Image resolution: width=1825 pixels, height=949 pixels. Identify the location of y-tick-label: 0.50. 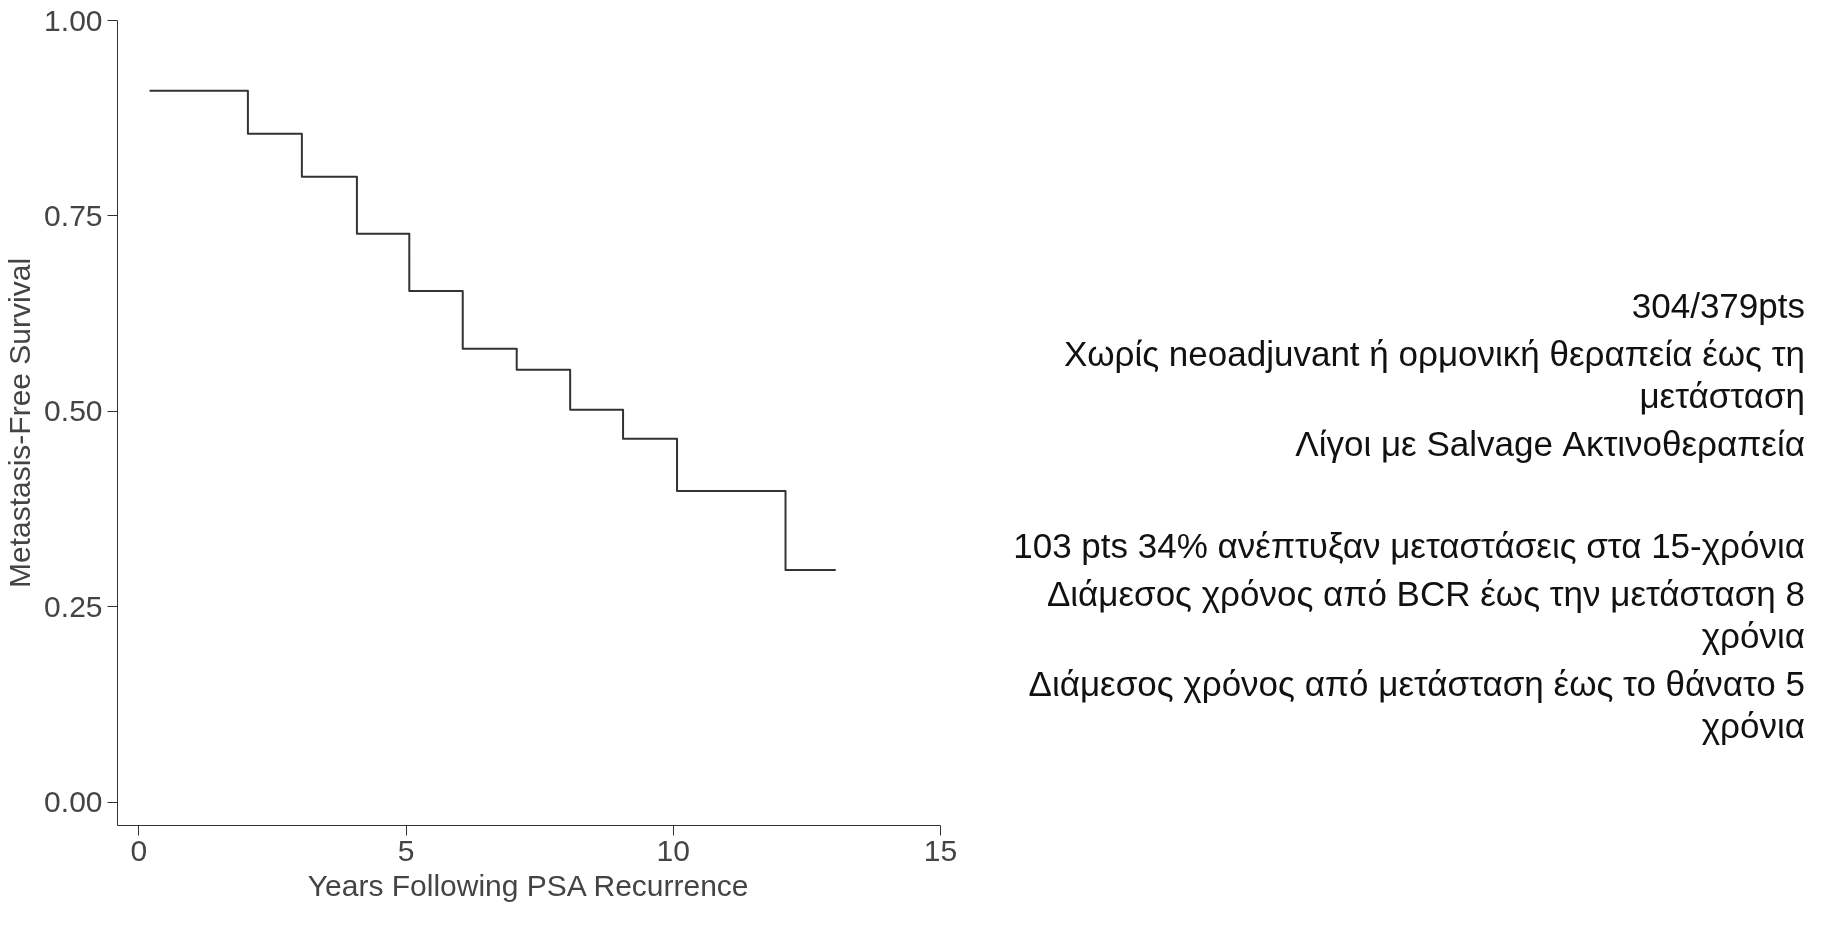
(73, 411).